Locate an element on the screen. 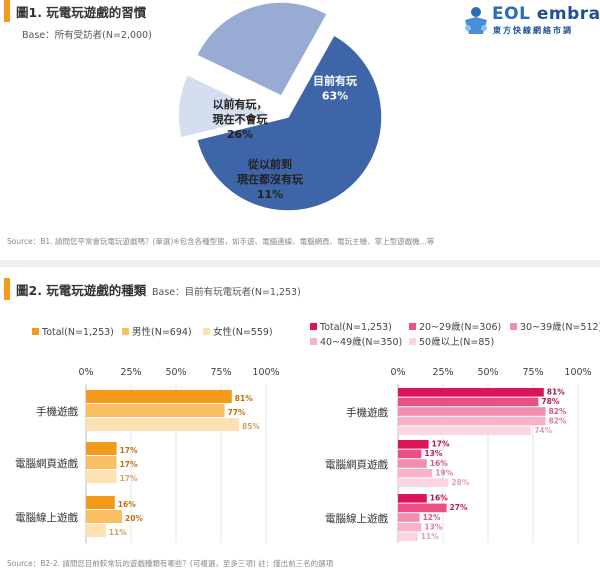 Image resolution: width=600 pixels, height=572 pixels. pie-slice-label: 現在都沒有玩 is located at coordinates (270, 179).